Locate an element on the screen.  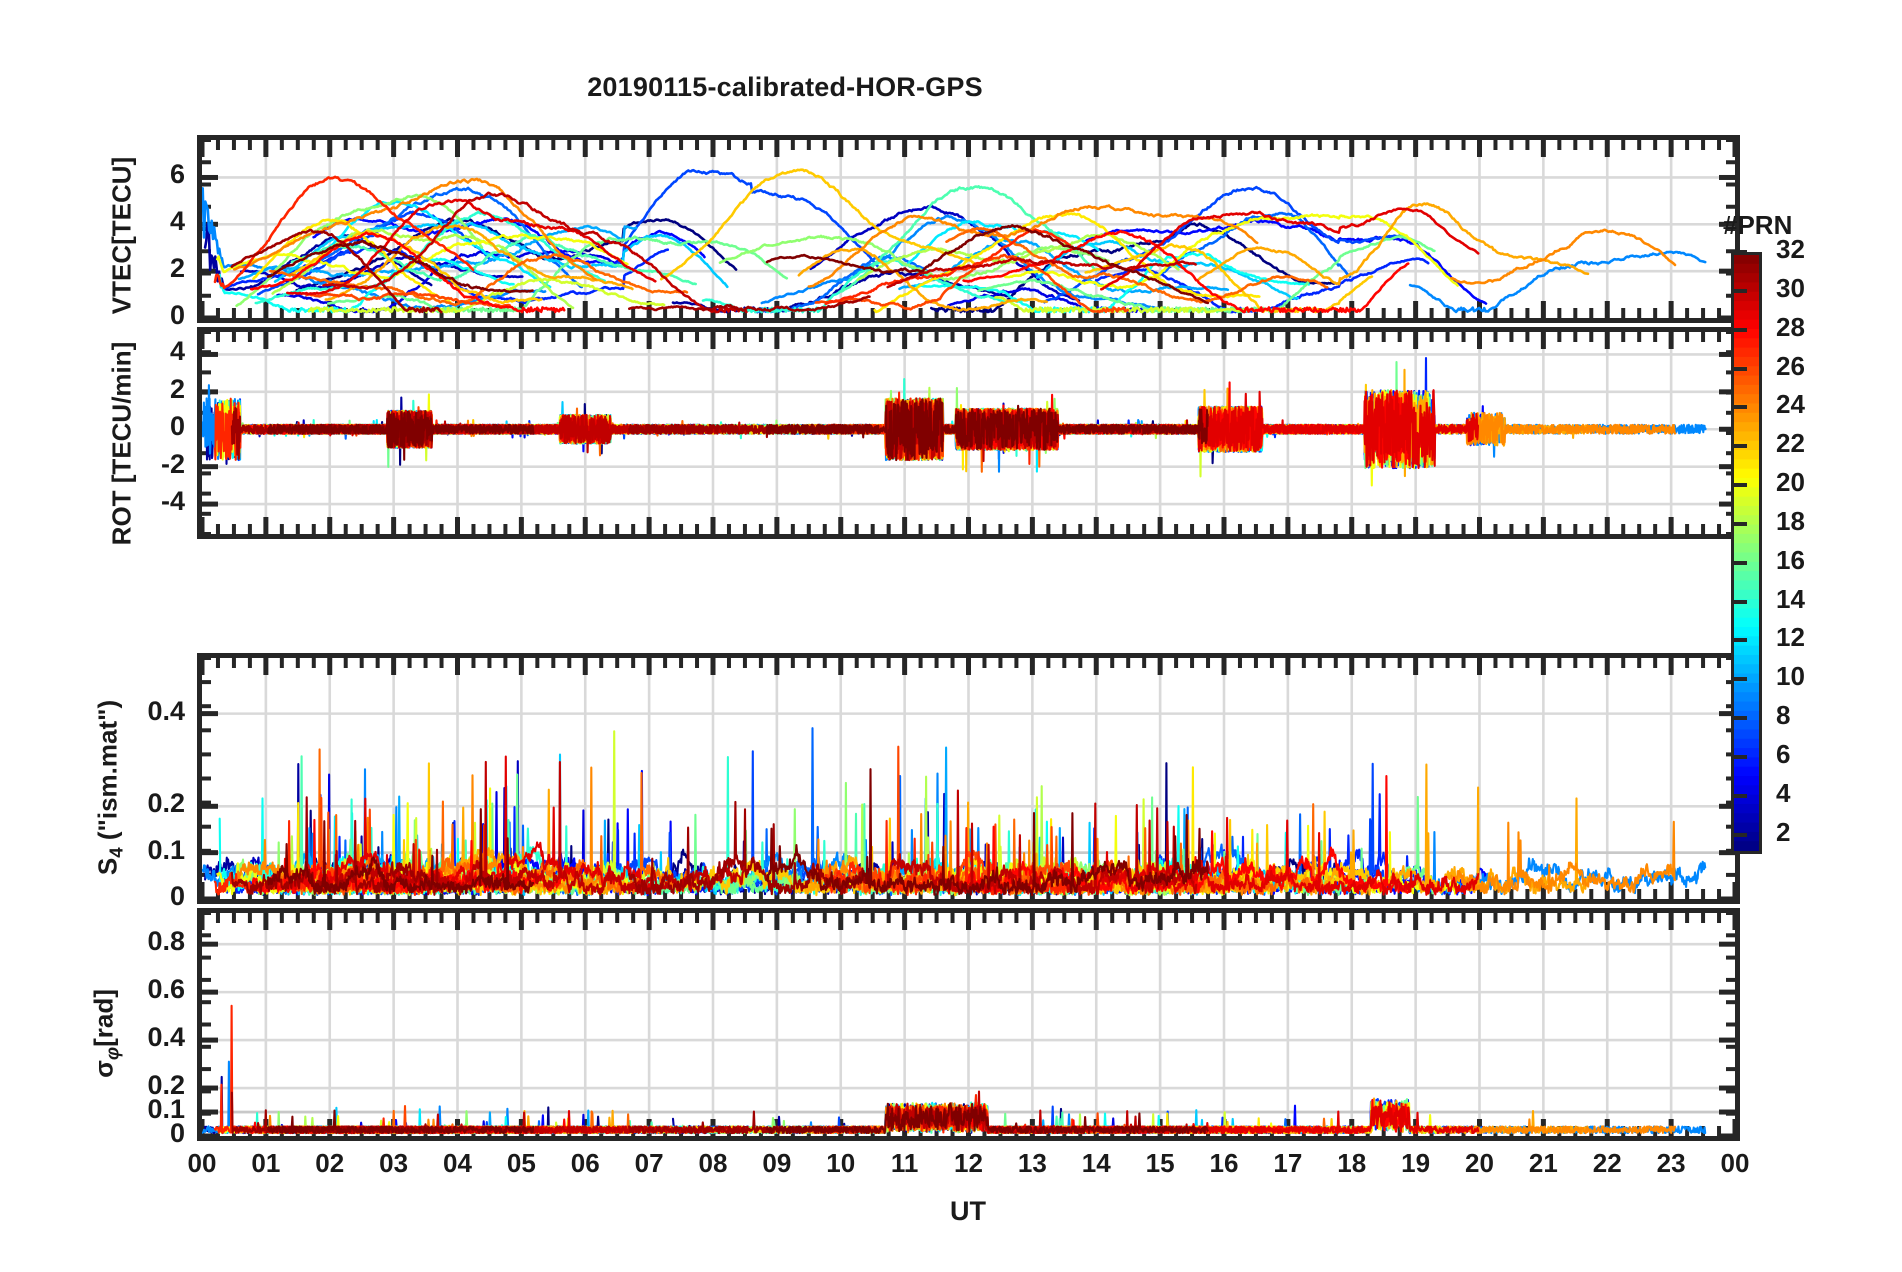
rot-plot-area is located at coordinates (968, 433).